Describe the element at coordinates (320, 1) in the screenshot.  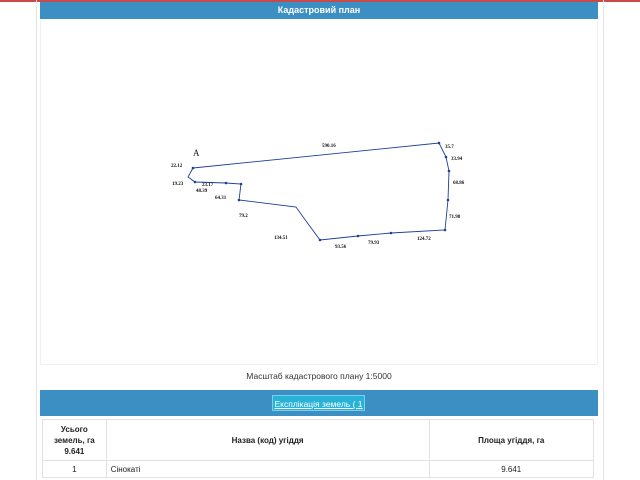
I see `top-accent-line` at that location.